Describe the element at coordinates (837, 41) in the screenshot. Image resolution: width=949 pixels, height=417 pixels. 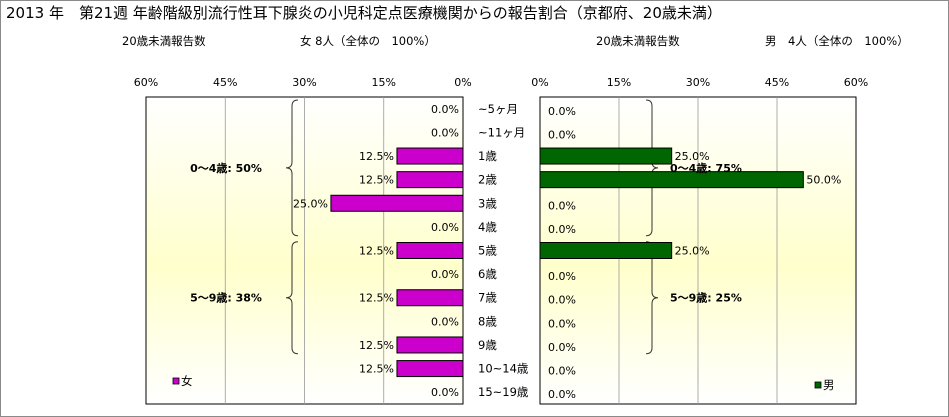
I see `male-count-value: 男 4人（全体の 100%）` at that location.